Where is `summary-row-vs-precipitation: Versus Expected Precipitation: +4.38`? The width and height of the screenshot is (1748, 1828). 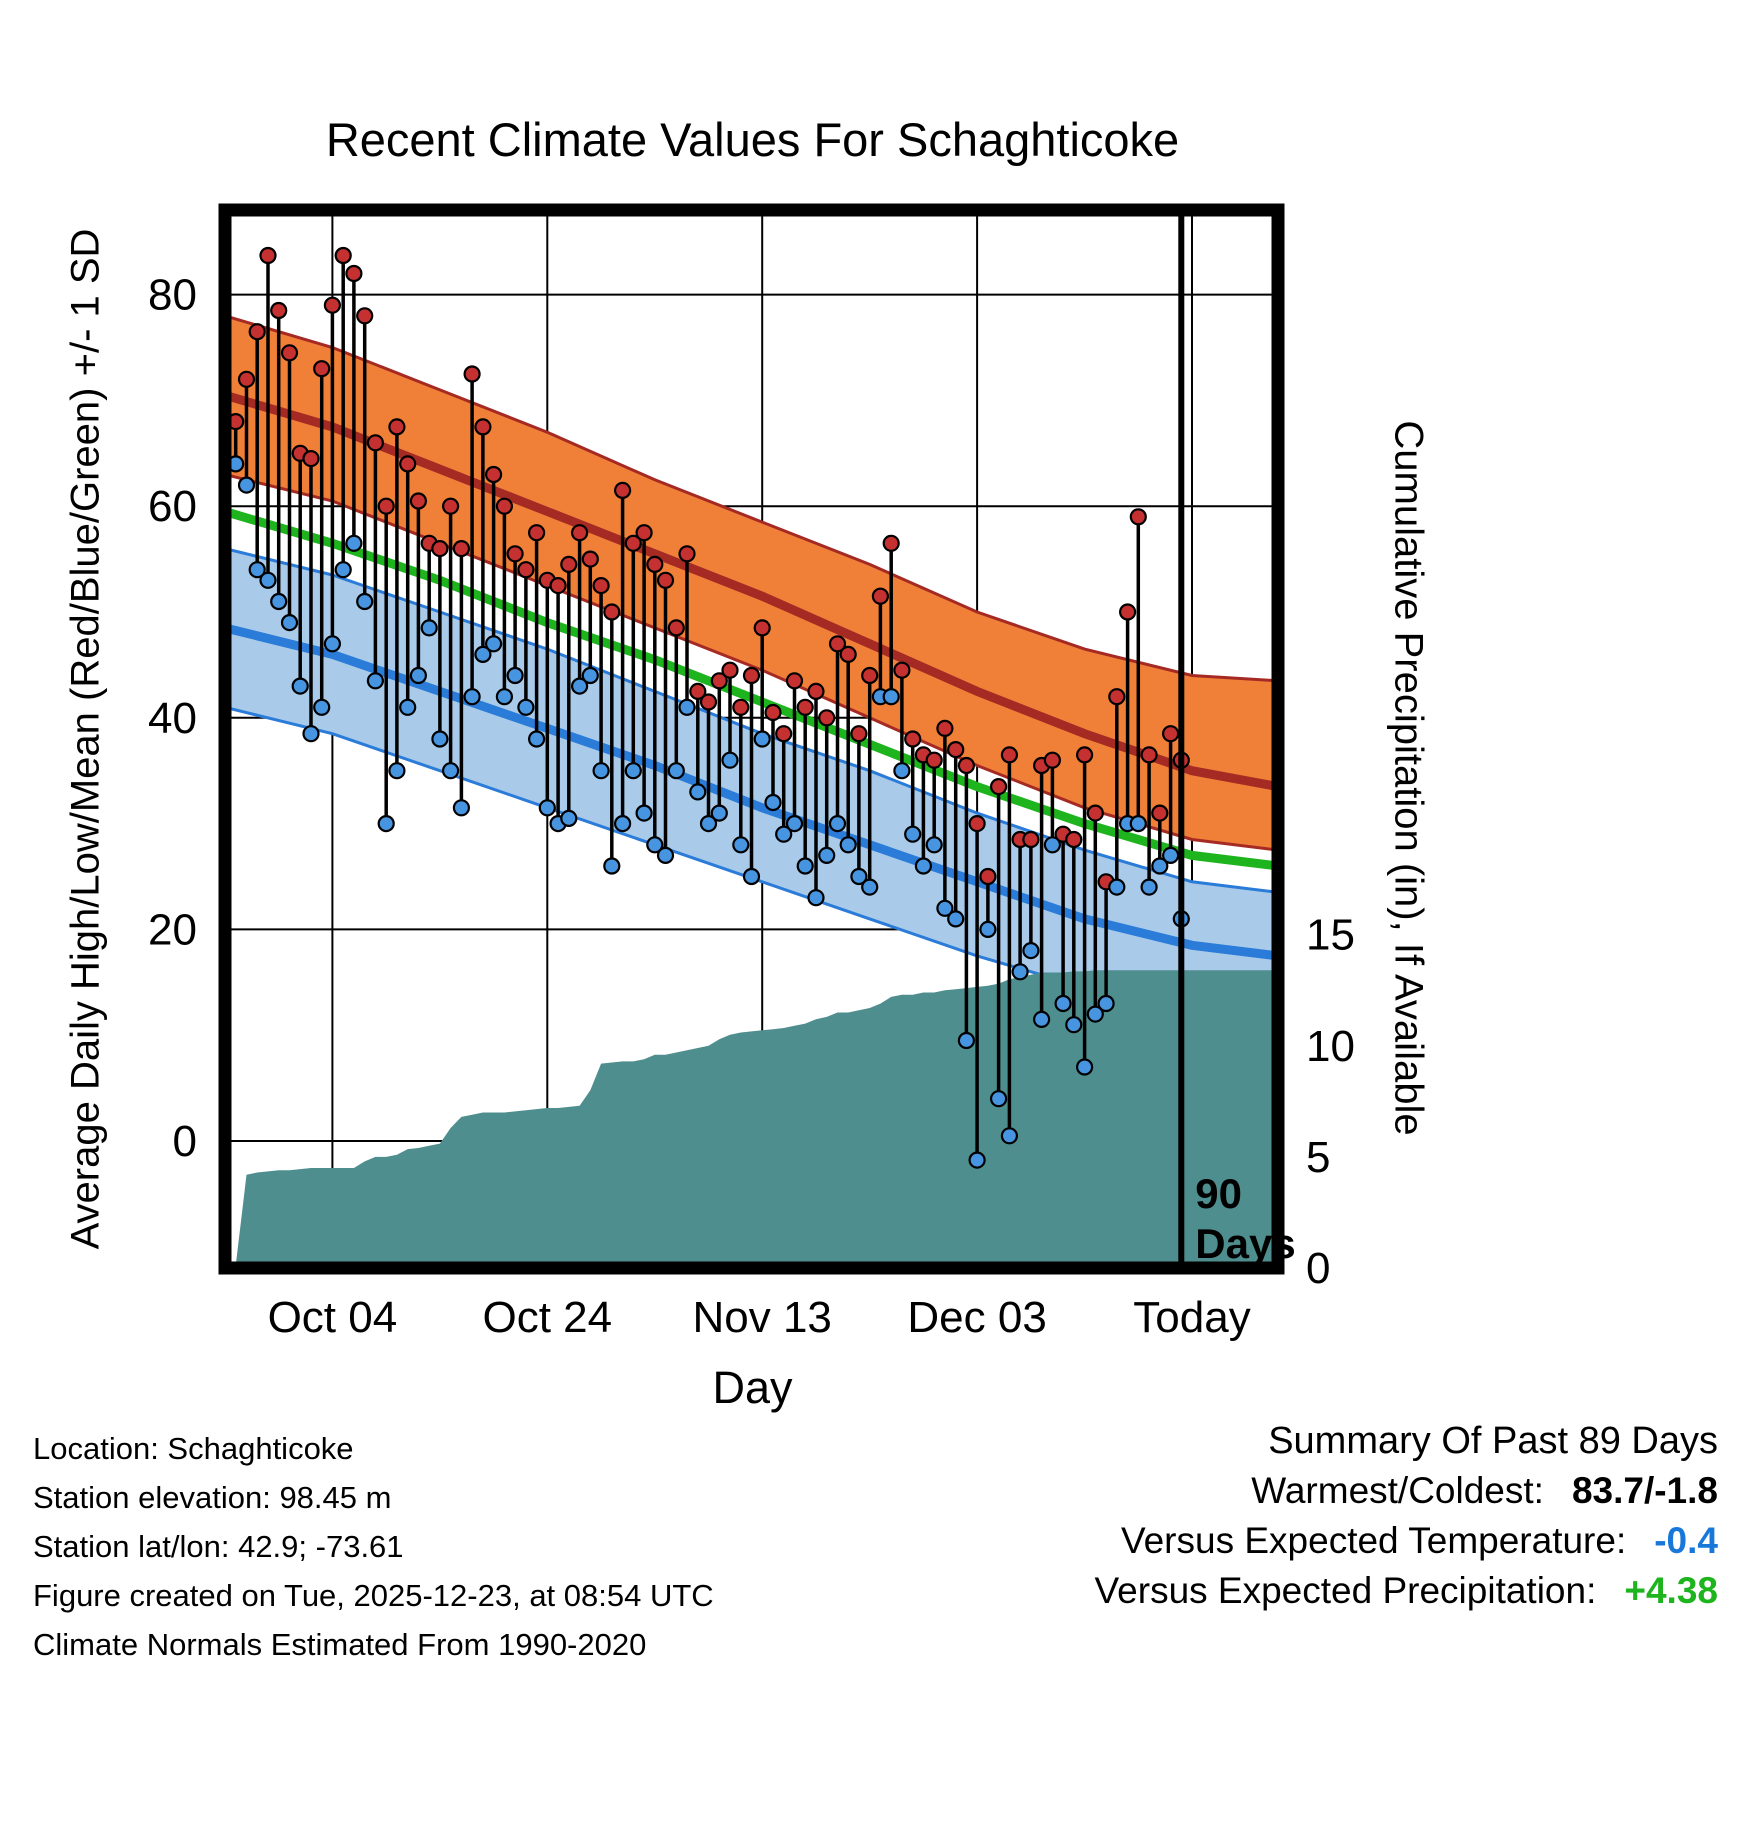 summary-row-vs-precipitation: Versus Expected Precipitation: +4.38 is located at coordinates (1406, 1591).